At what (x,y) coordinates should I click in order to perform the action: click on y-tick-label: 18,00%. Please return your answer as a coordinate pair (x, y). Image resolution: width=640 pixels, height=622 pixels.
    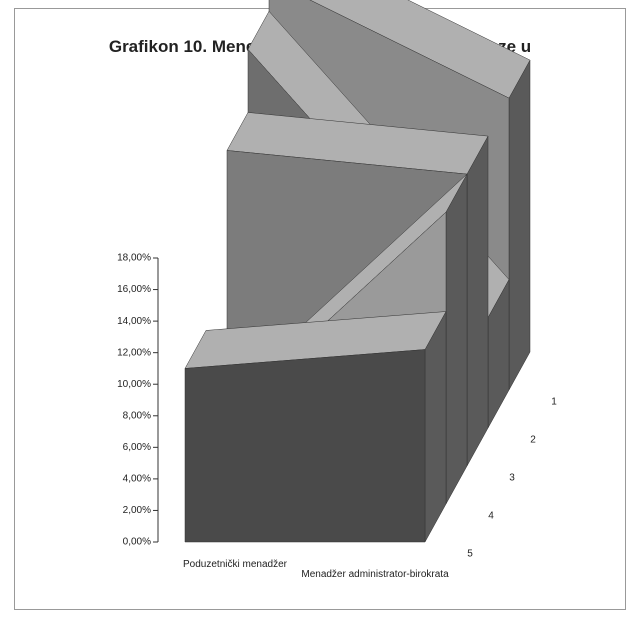
    Looking at the image, I should click on (134, 258).